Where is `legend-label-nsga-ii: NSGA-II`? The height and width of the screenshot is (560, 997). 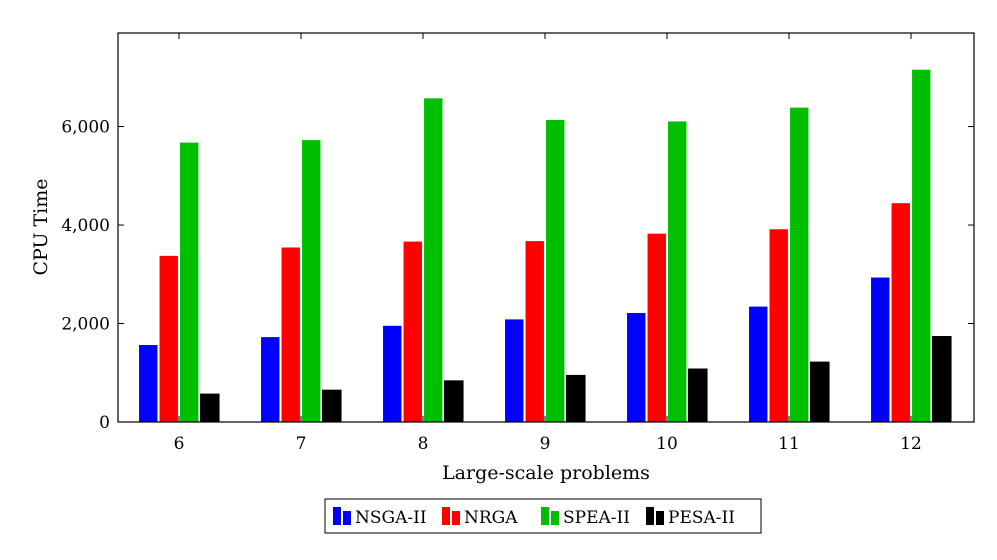 legend-label-nsga-ii: NSGA-II is located at coordinates (391, 518).